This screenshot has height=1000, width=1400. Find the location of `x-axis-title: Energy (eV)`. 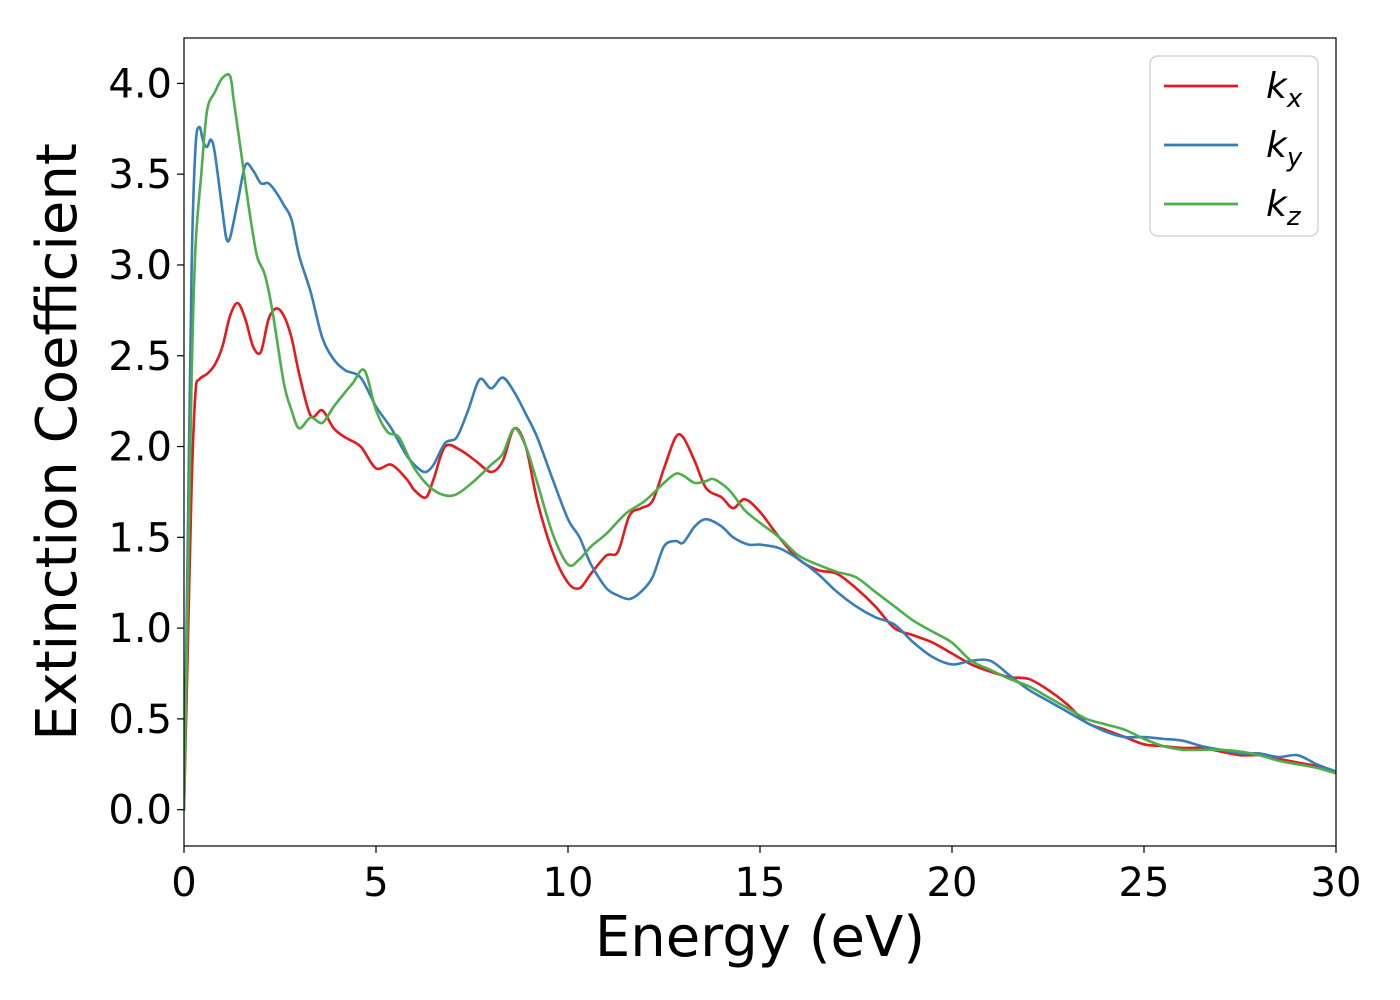

x-axis-title: Energy (eV) is located at coordinates (760, 937).